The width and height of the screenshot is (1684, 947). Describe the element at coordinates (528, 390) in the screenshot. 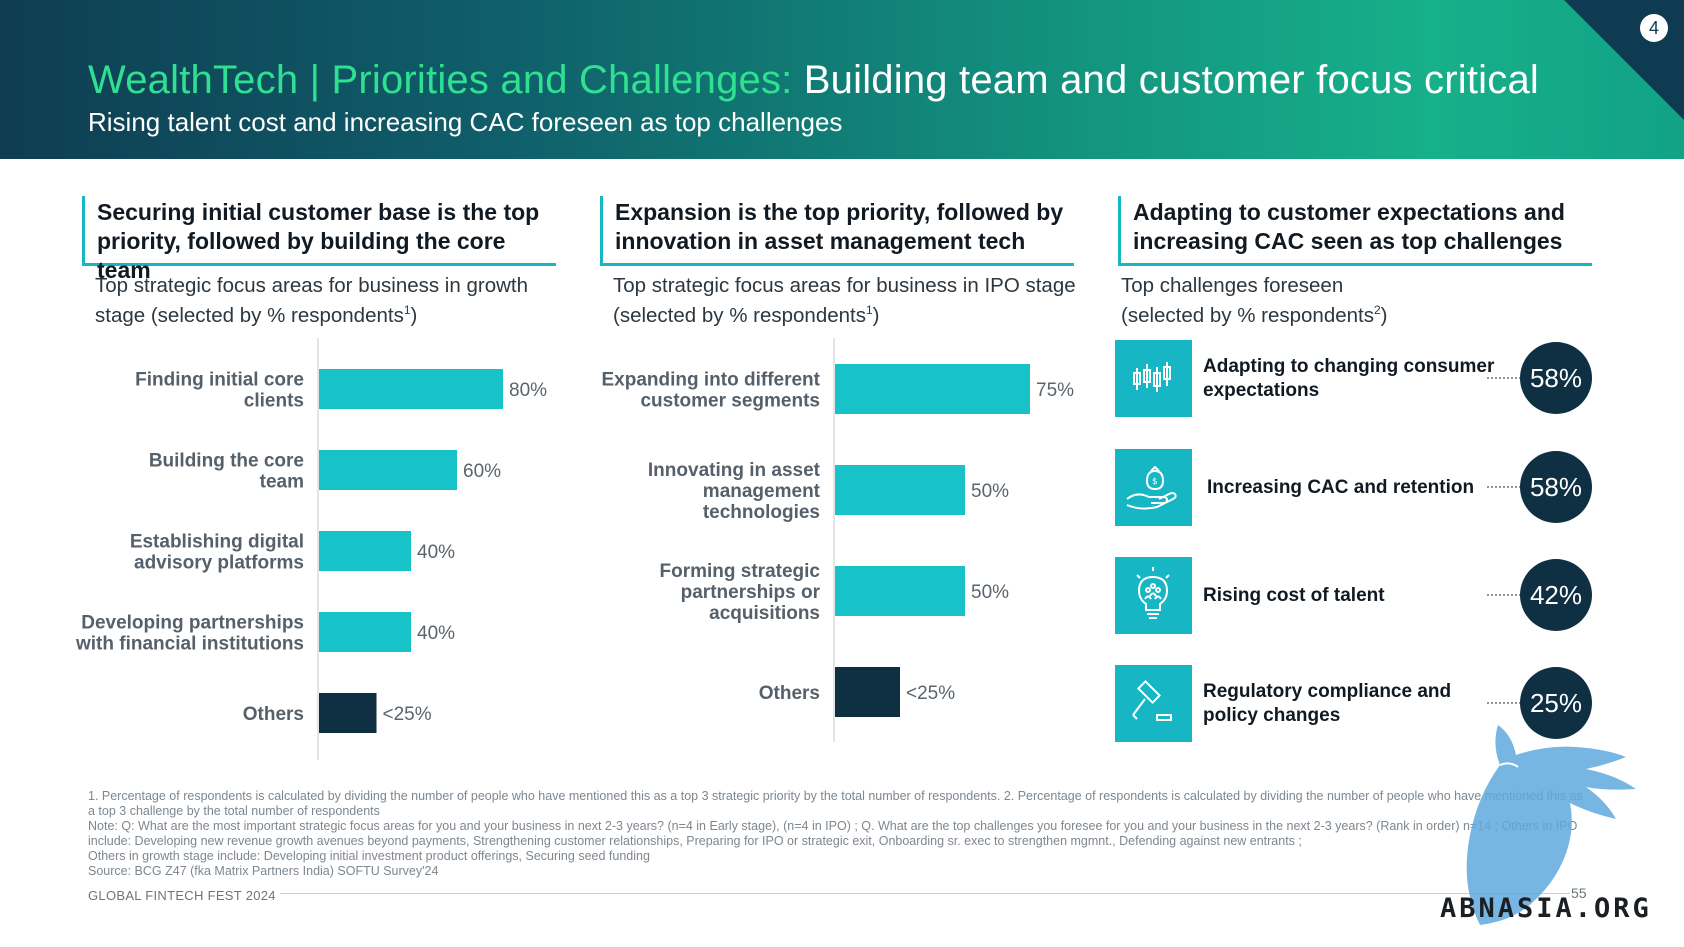

I see `bar-value-label: 80%` at that location.